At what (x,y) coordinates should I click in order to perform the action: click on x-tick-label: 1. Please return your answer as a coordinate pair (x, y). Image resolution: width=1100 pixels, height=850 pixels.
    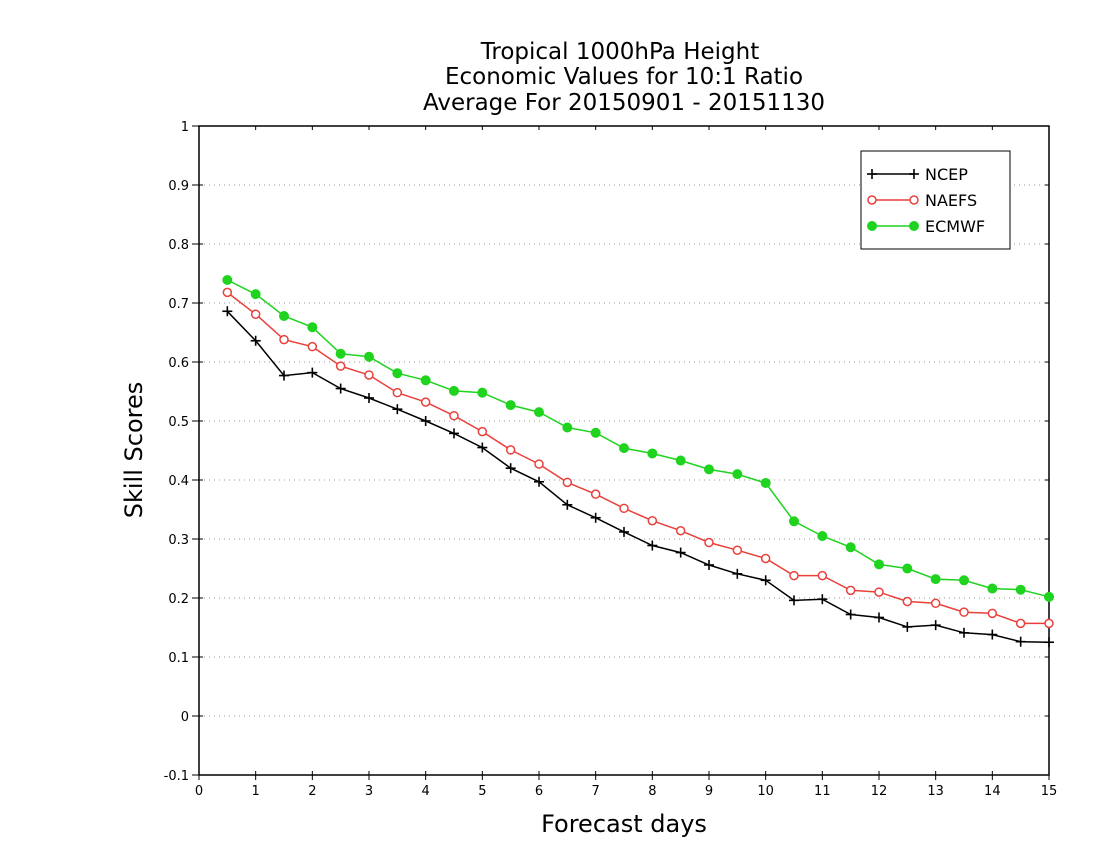
    Looking at the image, I should click on (256, 791).